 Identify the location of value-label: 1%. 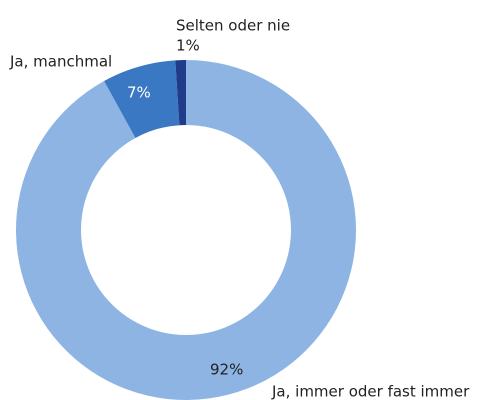
(188, 46).